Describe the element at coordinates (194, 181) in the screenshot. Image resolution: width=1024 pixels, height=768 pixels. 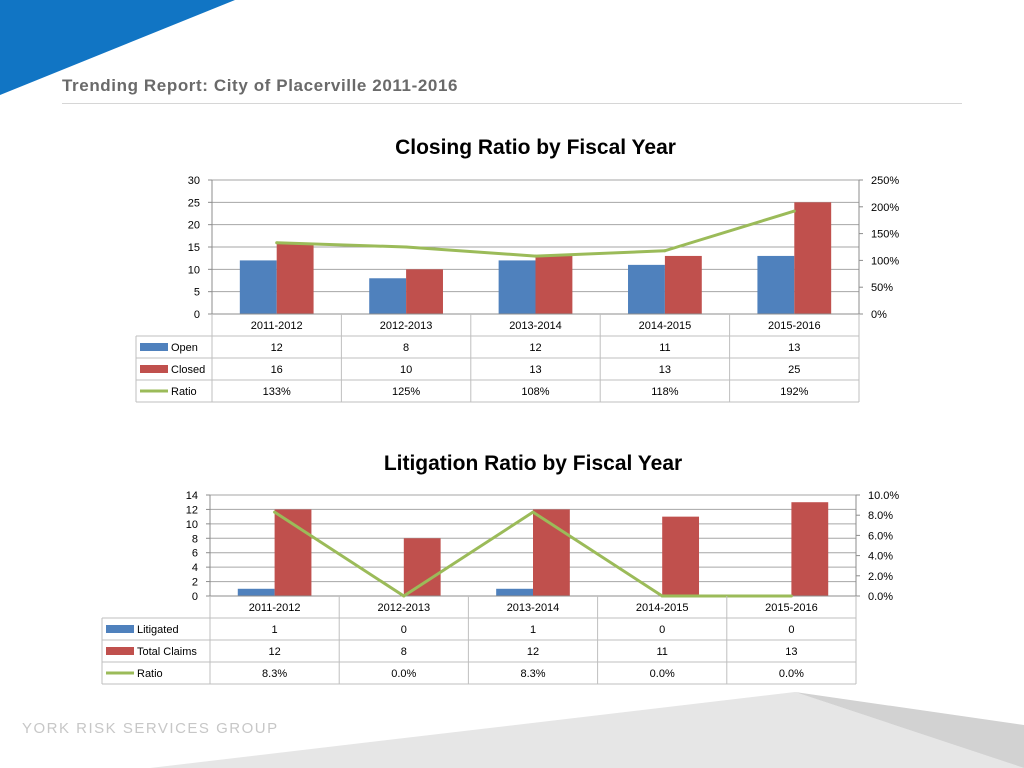
I see `closing-y-tick-label: 30` at that location.